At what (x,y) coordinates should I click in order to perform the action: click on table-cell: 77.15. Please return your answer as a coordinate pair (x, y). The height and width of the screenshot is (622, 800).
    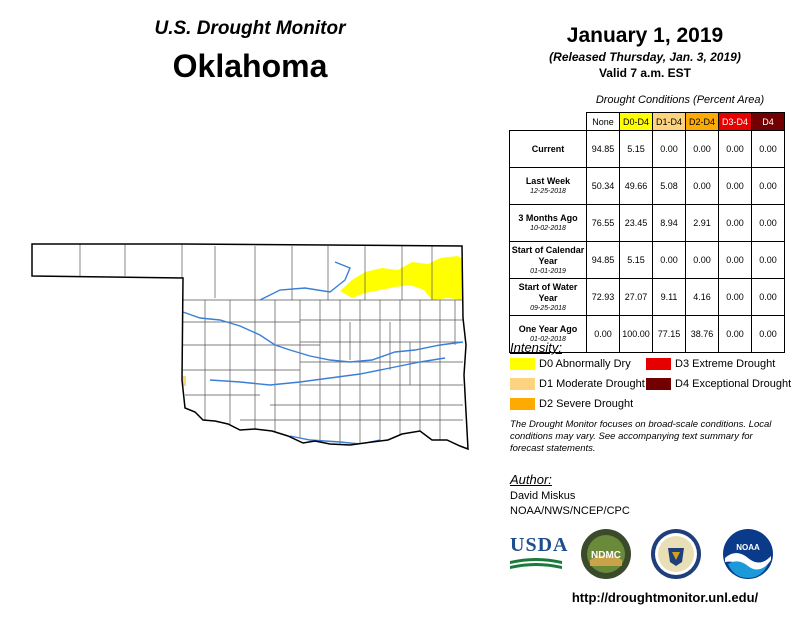
    Looking at the image, I should click on (669, 334).